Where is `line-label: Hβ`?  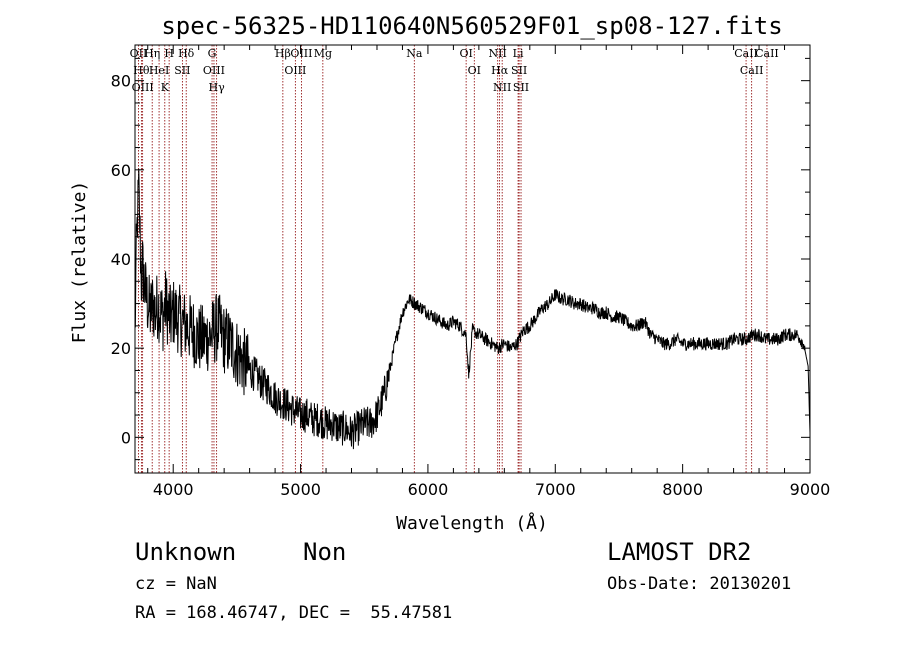
line-label: Hβ is located at coordinates (283, 53).